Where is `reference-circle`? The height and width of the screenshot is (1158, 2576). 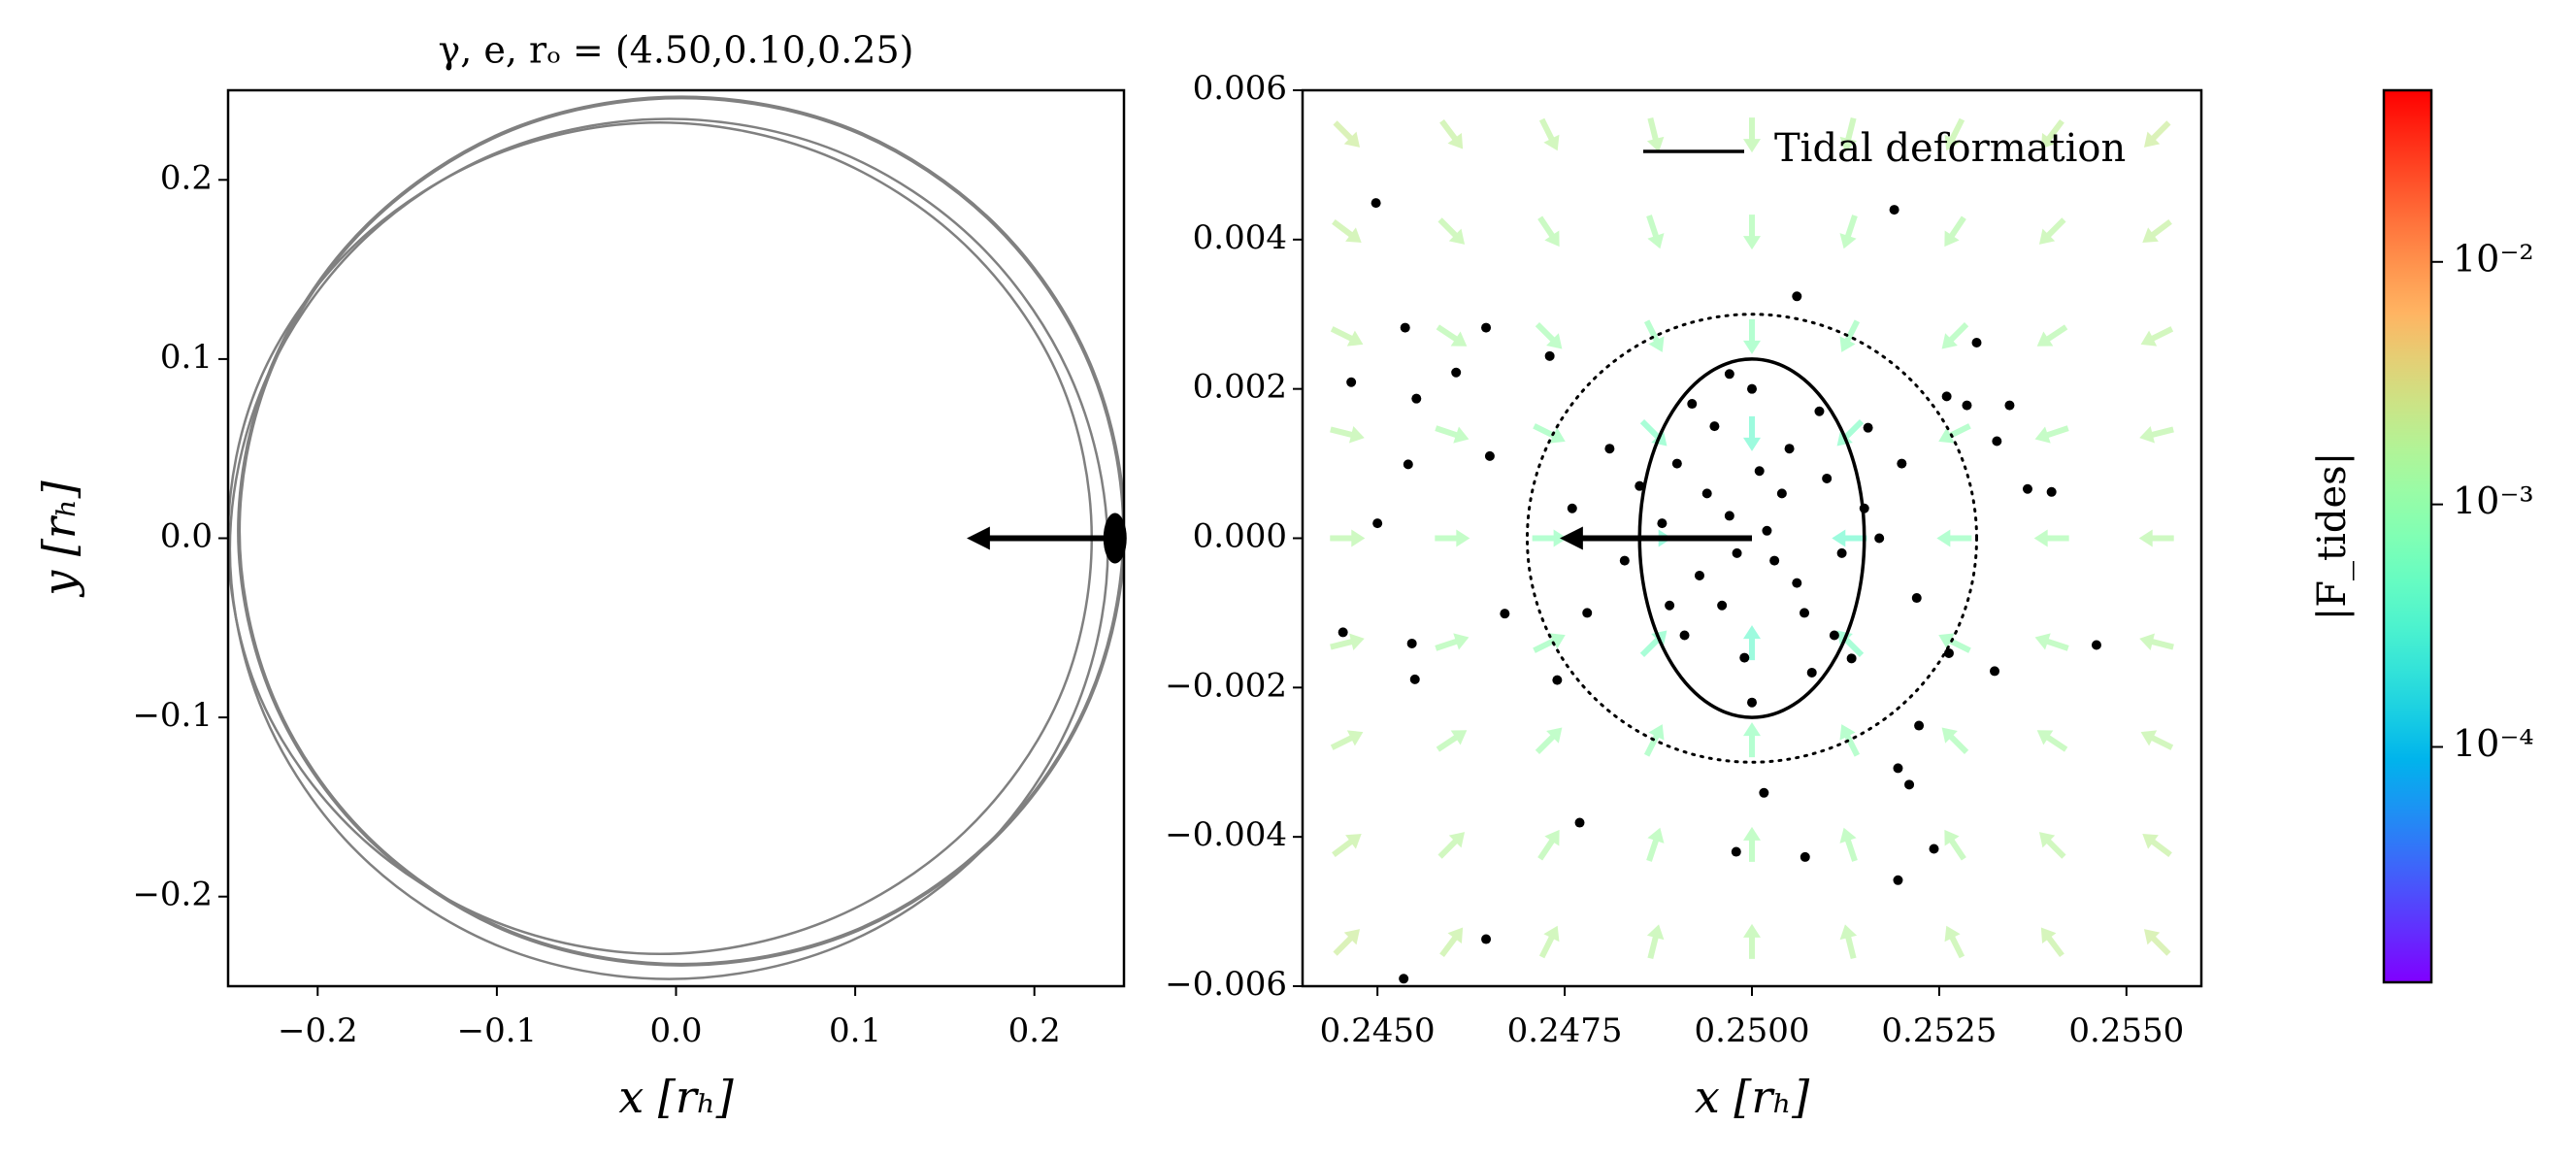 reference-circle is located at coordinates (1752, 538).